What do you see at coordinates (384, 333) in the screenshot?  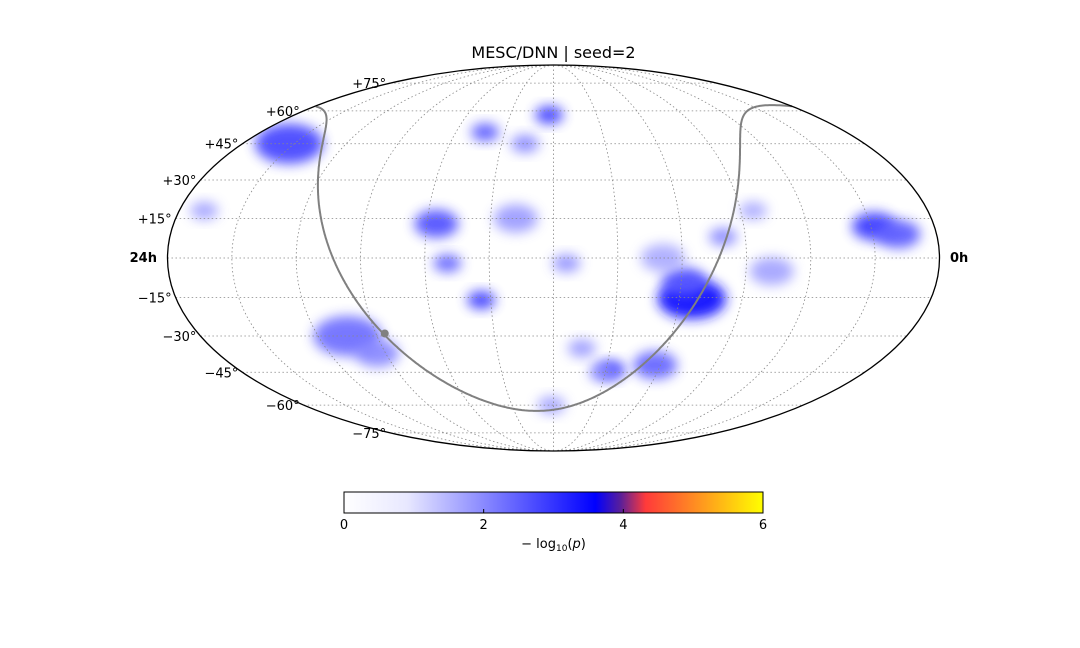 I see `galactic-center-marker` at bounding box center [384, 333].